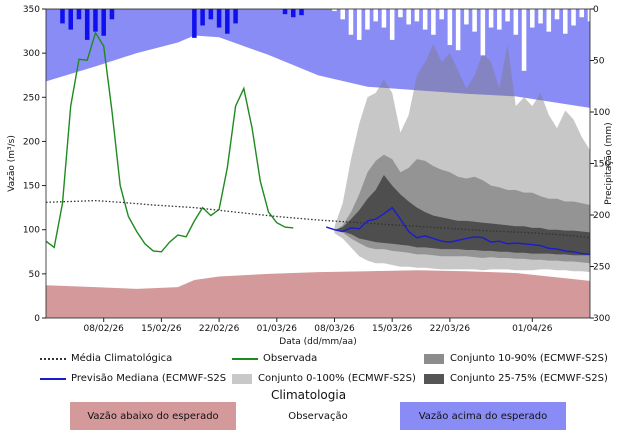 The height and width of the screenshot is (431, 617). I want to click on x-tick-label: 01/04/26, so click(532, 329).